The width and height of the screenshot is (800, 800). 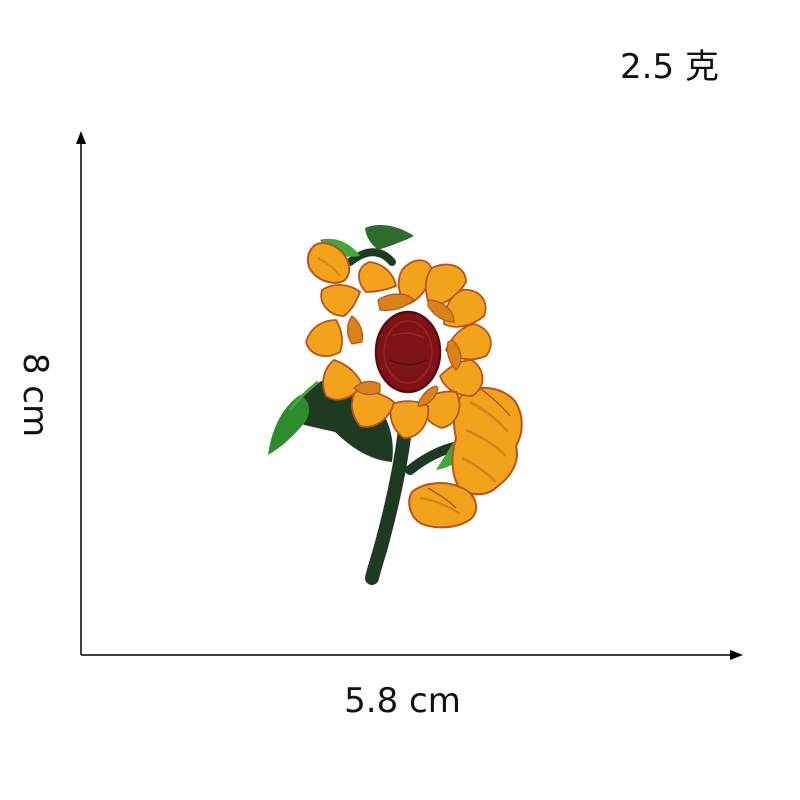 What do you see at coordinates (81, 137) in the screenshot?
I see `height-axis-arrowhead` at bounding box center [81, 137].